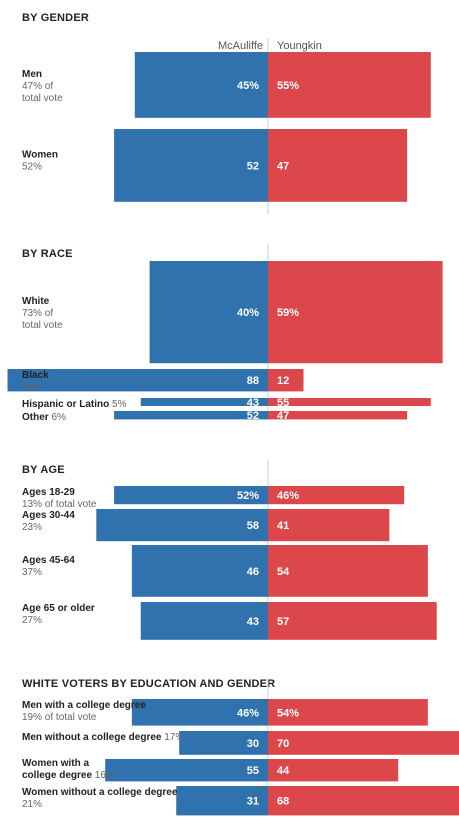  What do you see at coordinates (74, 404) in the screenshot?
I see `row-label: Hispanic or Latino 5%` at bounding box center [74, 404].